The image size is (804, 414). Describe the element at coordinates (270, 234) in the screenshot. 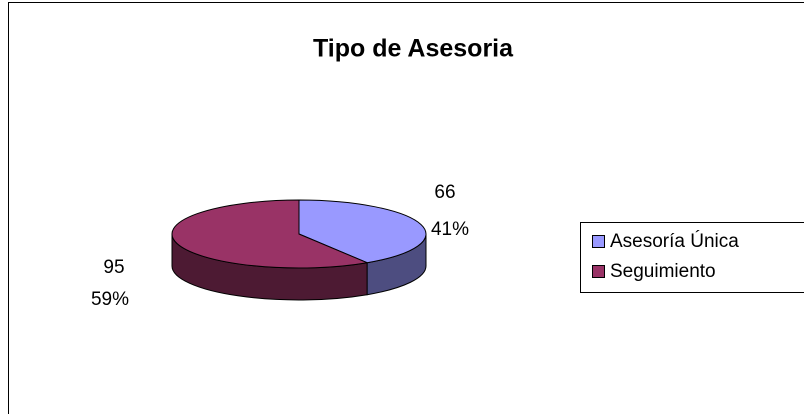

I see `pie-slice` at that location.